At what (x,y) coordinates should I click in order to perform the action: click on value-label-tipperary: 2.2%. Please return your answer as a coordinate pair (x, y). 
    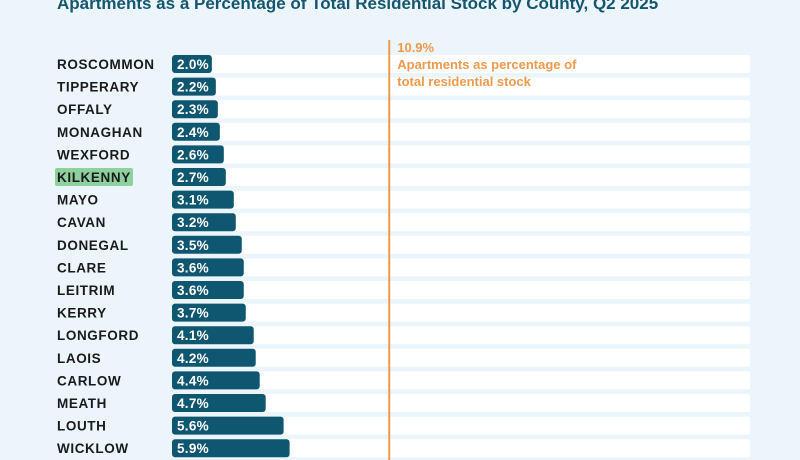
    Looking at the image, I should click on (193, 87).